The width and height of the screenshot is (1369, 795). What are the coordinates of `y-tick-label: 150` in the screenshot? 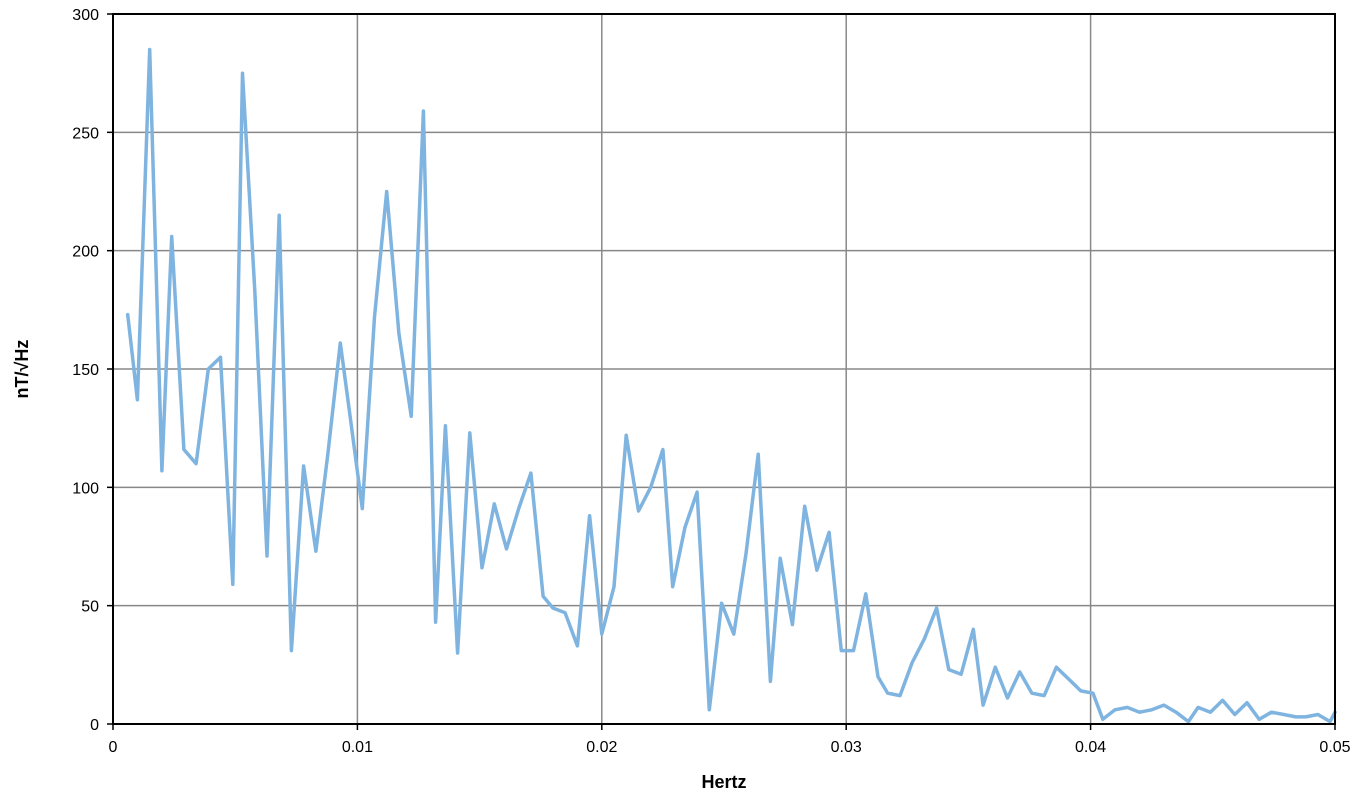 It's located at (85, 370).